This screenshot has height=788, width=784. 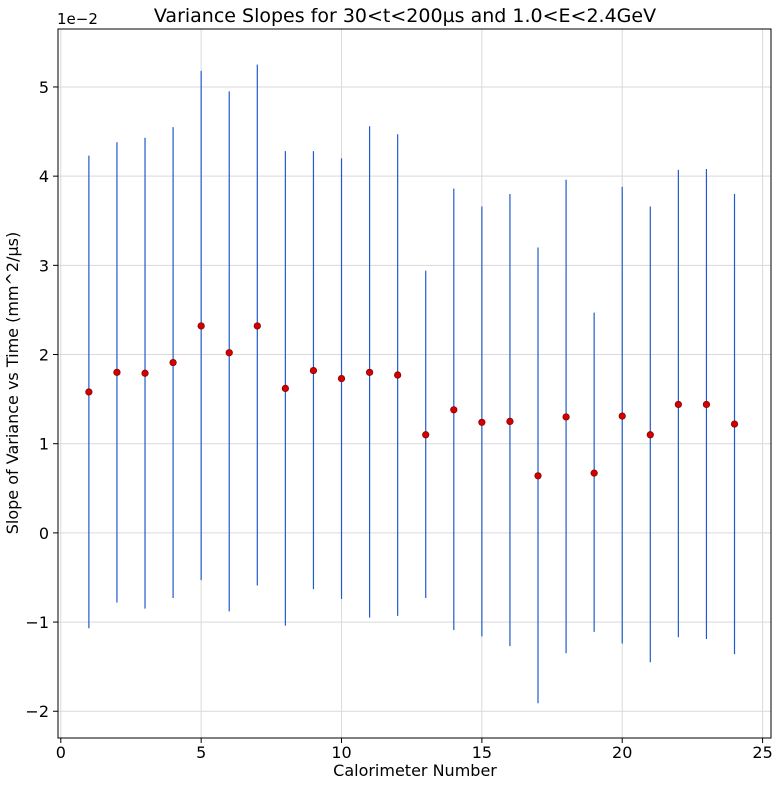 I want to click on x-axis-label: Calorimeter Number, so click(x=415, y=770).